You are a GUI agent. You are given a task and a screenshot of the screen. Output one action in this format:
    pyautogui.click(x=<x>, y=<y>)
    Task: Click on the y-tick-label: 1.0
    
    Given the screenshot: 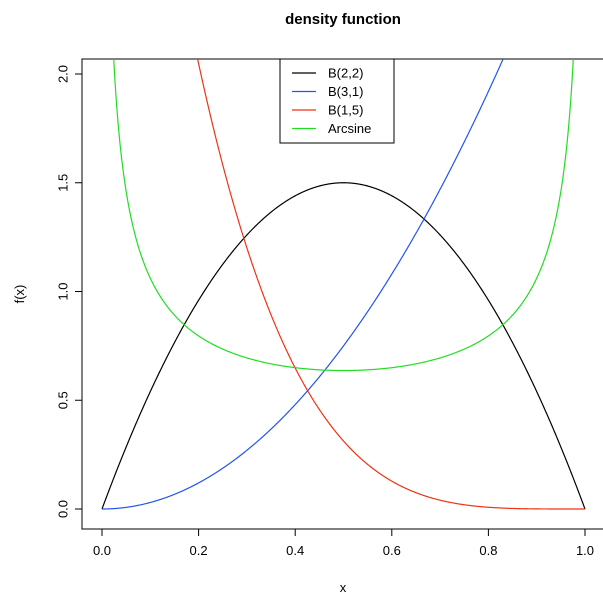 What is the action you would take?
    pyautogui.click(x=62, y=291)
    